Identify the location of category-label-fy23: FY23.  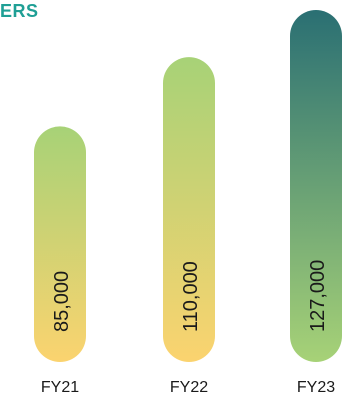
(316, 387).